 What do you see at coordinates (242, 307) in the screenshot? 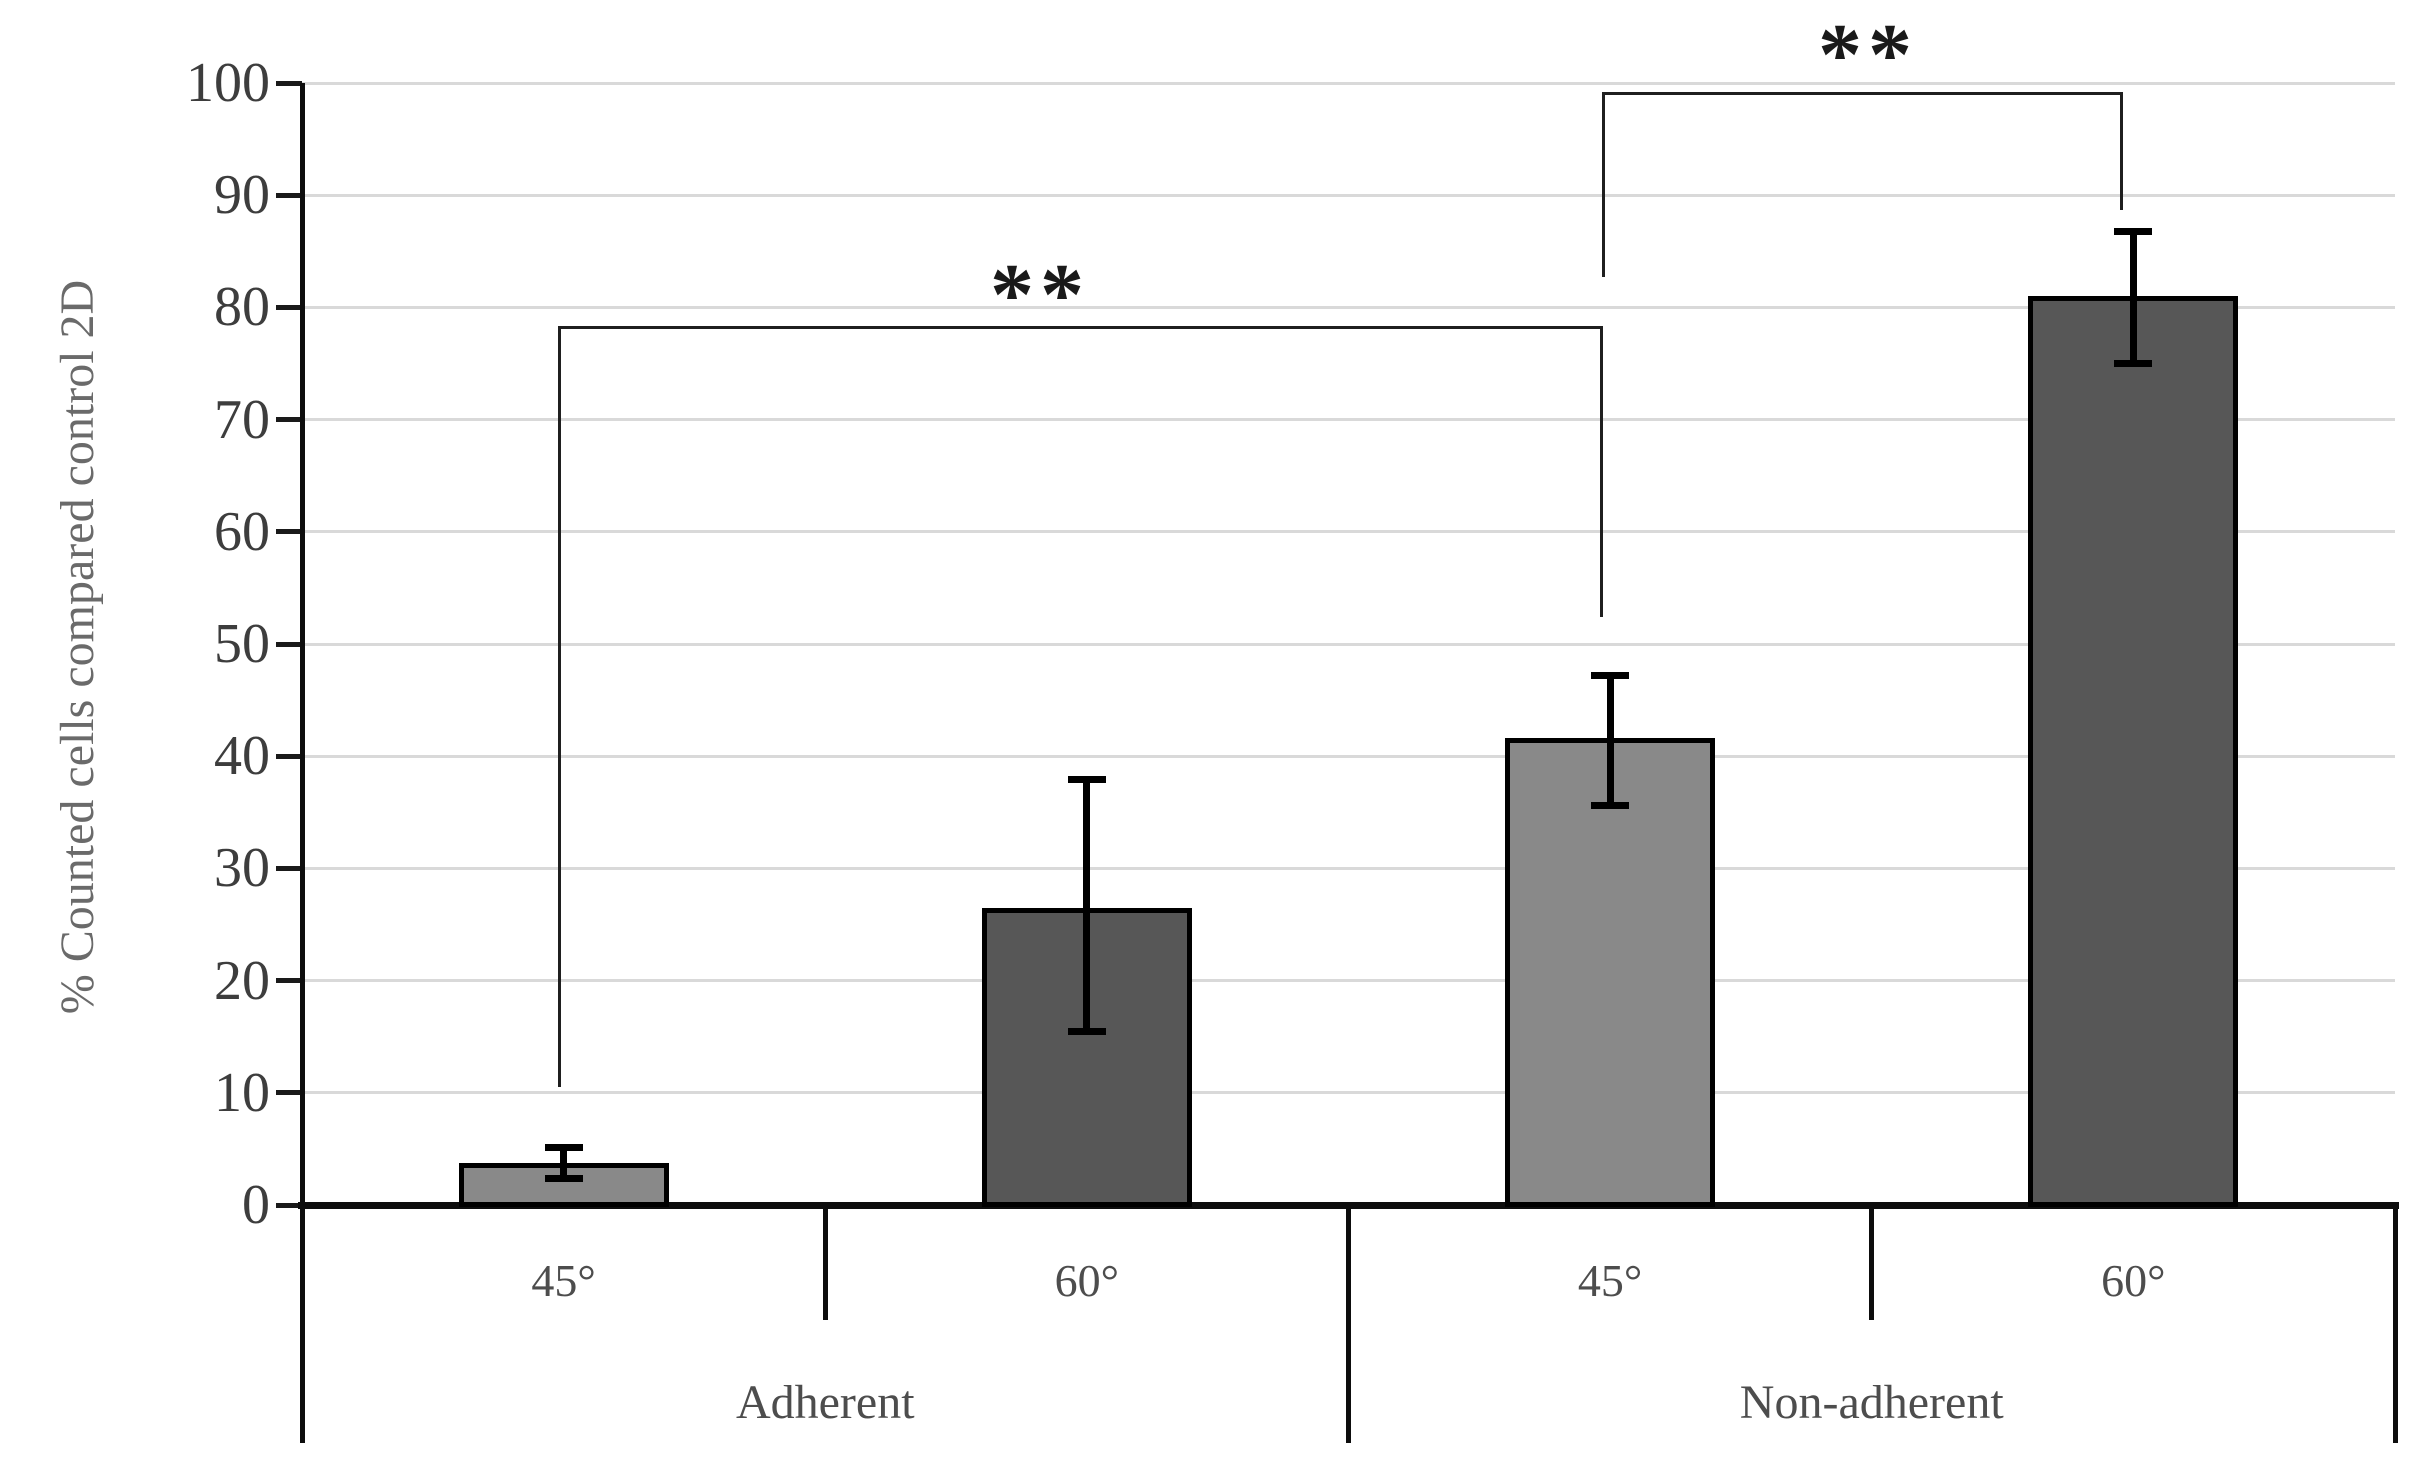
I see `y-tick-label-80: 80` at bounding box center [242, 307].